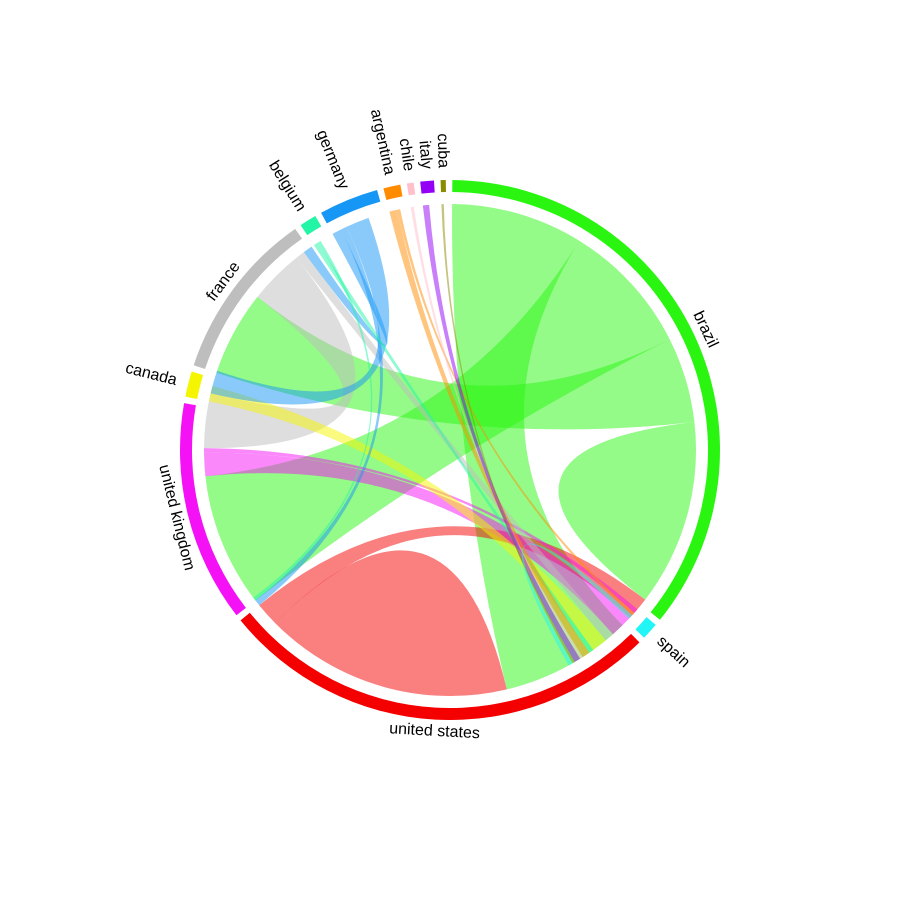  What do you see at coordinates (393, 192) in the screenshot?
I see `sector-argentina` at bounding box center [393, 192].